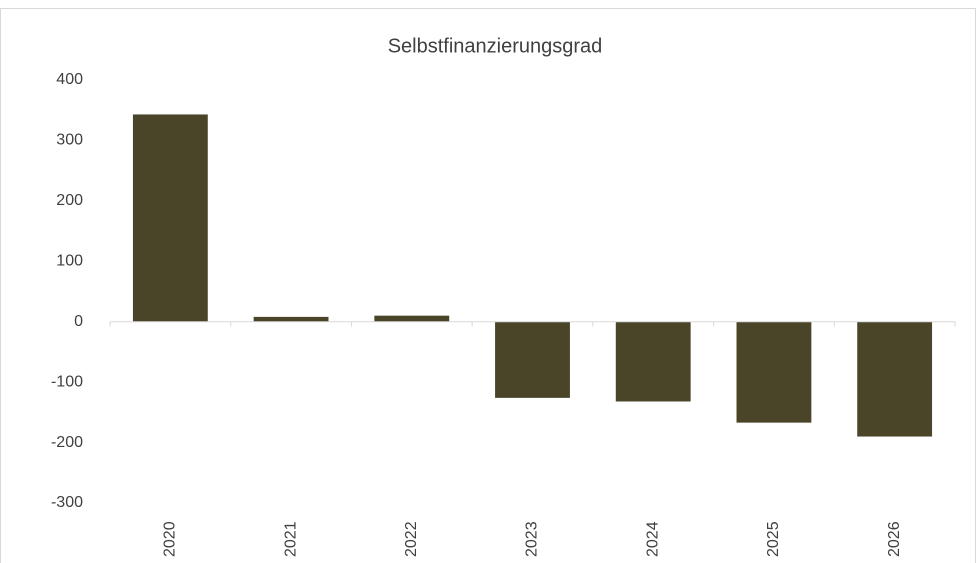  I want to click on x-tick-label: 2021, so click(290, 539).